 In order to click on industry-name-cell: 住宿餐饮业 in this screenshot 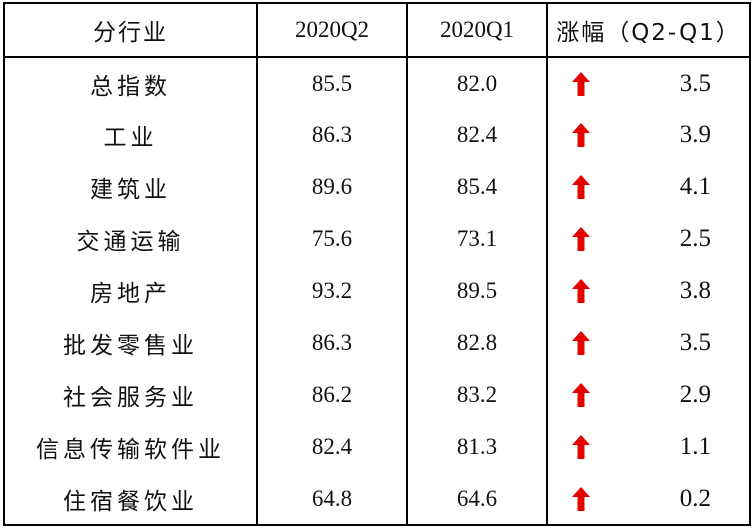, I will do `click(130, 499)`.